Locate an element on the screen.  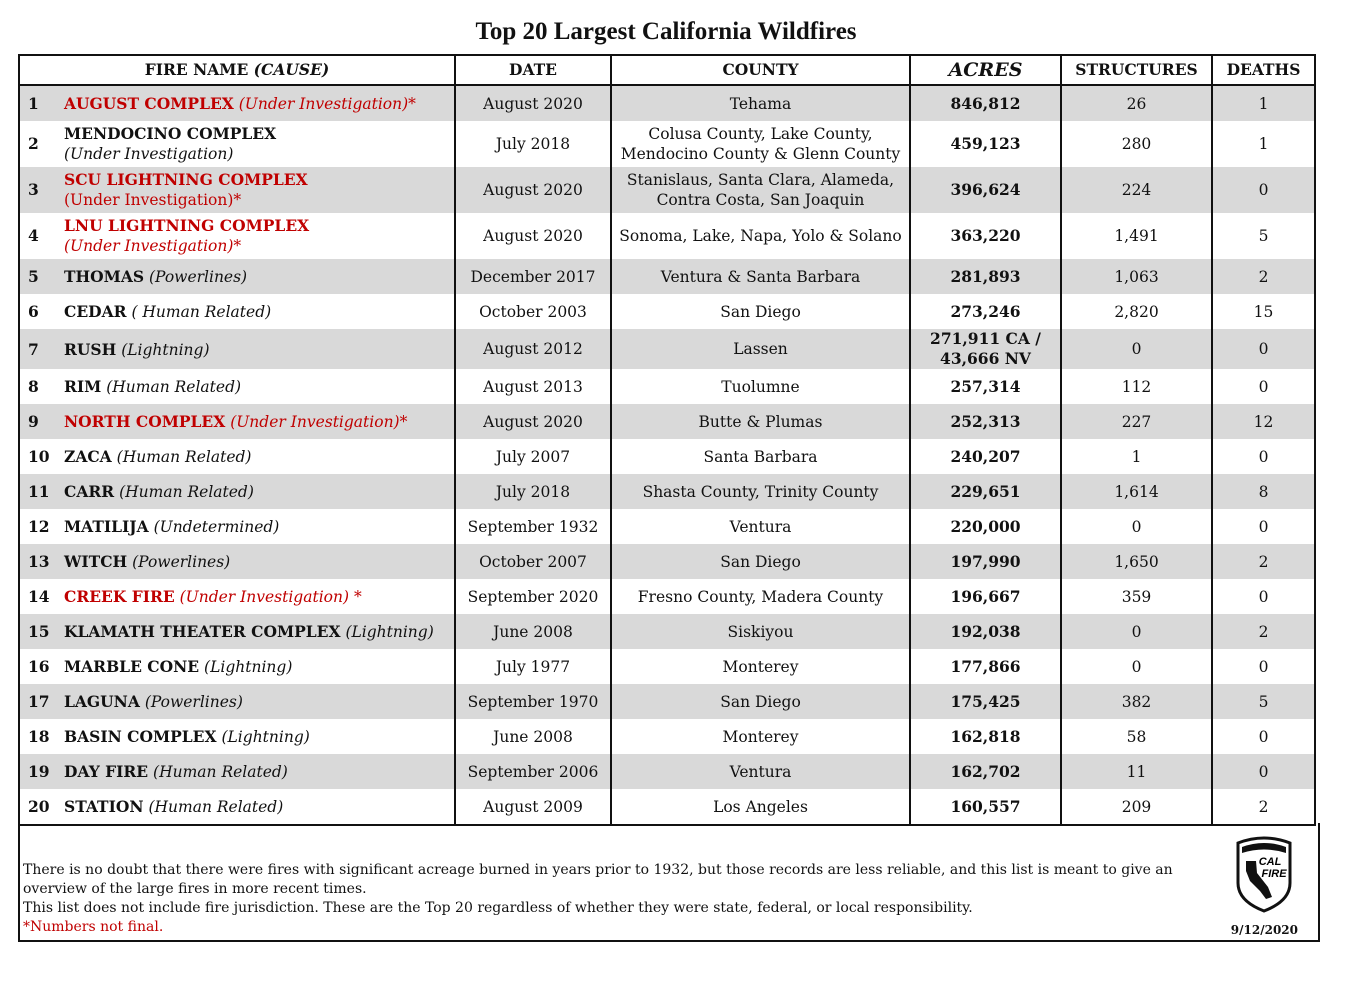
acres-cell: 196,667 is located at coordinates (985, 596).